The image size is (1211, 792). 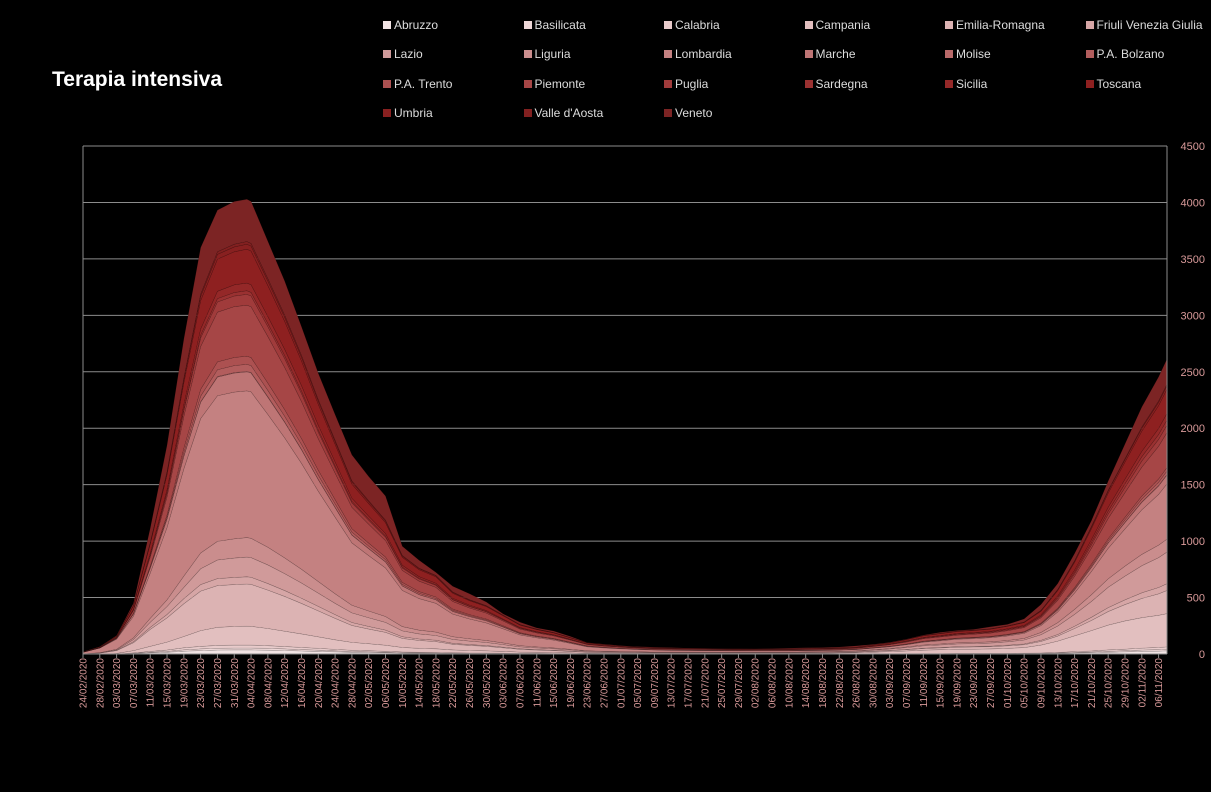 I want to click on y-tick-label: 0, so click(x=1202, y=655).